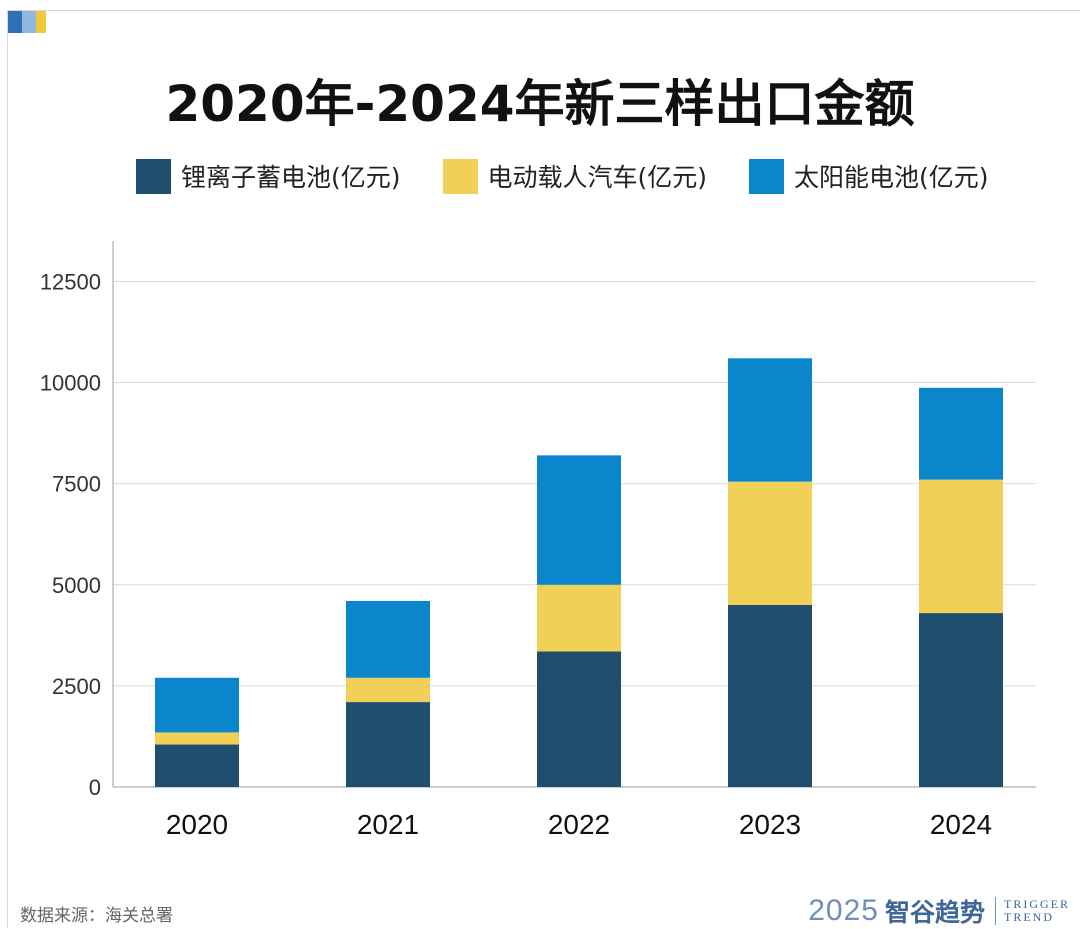  Describe the element at coordinates (843, 910) in the screenshot. I see `brand-year: 2025` at that location.